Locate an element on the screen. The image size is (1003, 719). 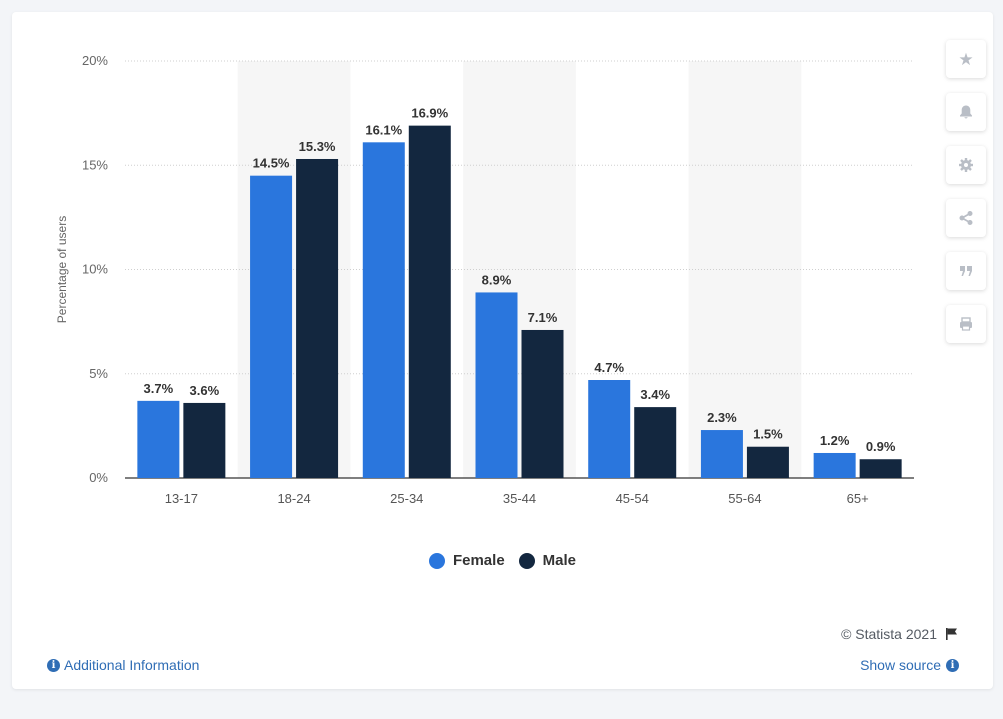
share-button is located at coordinates (966, 218).